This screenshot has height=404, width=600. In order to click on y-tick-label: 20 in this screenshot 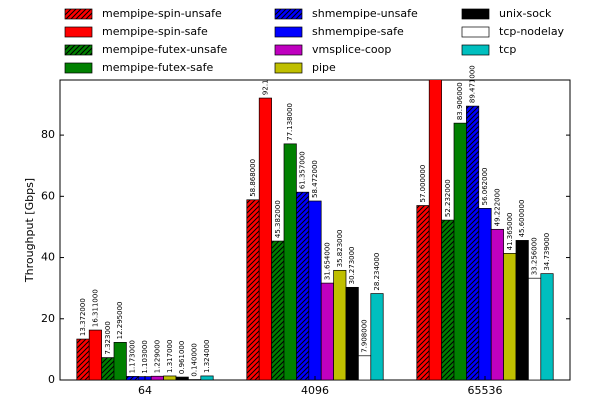, I will do `click(48, 318)`.